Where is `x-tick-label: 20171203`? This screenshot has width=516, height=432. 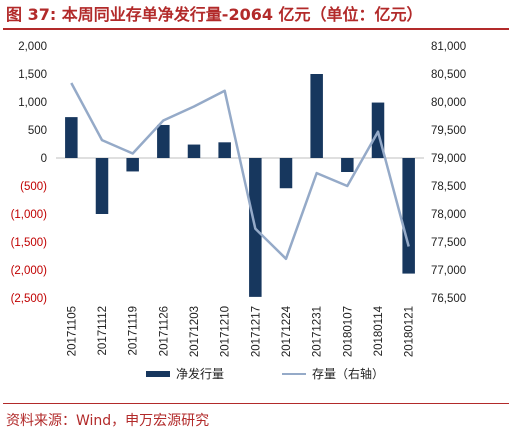 x-tick-label: 20171203 is located at coordinates (195, 331).